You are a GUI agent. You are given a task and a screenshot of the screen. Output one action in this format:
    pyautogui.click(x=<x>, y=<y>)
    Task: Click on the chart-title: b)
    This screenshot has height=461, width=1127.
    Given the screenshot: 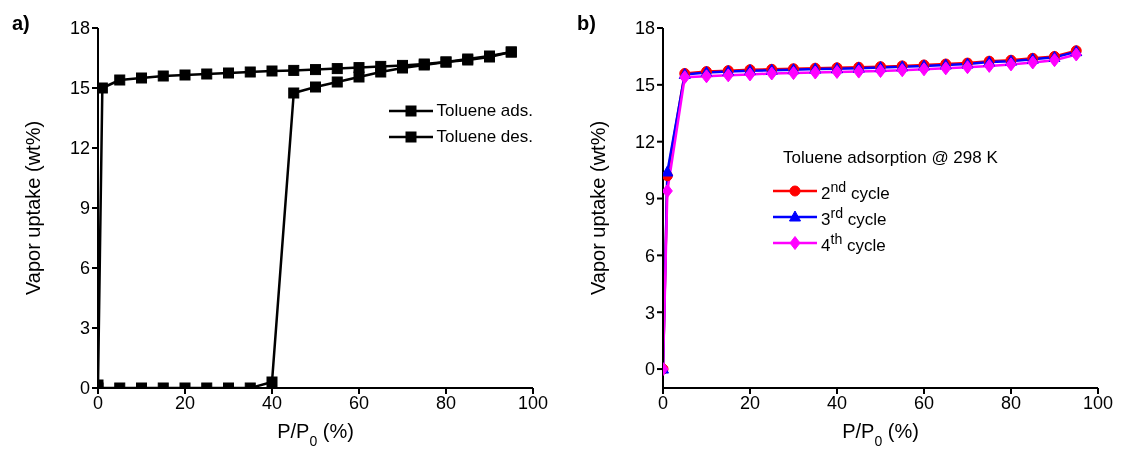 What is the action you would take?
    pyautogui.click(x=586, y=23)
    